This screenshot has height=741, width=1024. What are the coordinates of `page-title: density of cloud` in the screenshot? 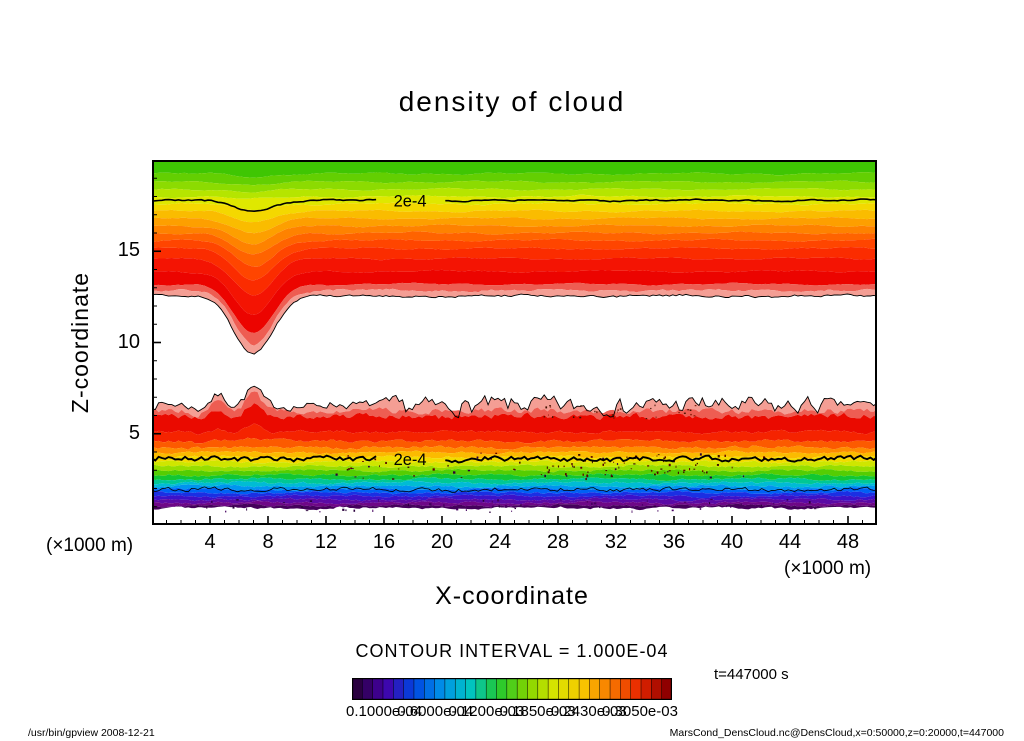 It's located at (512, 101).